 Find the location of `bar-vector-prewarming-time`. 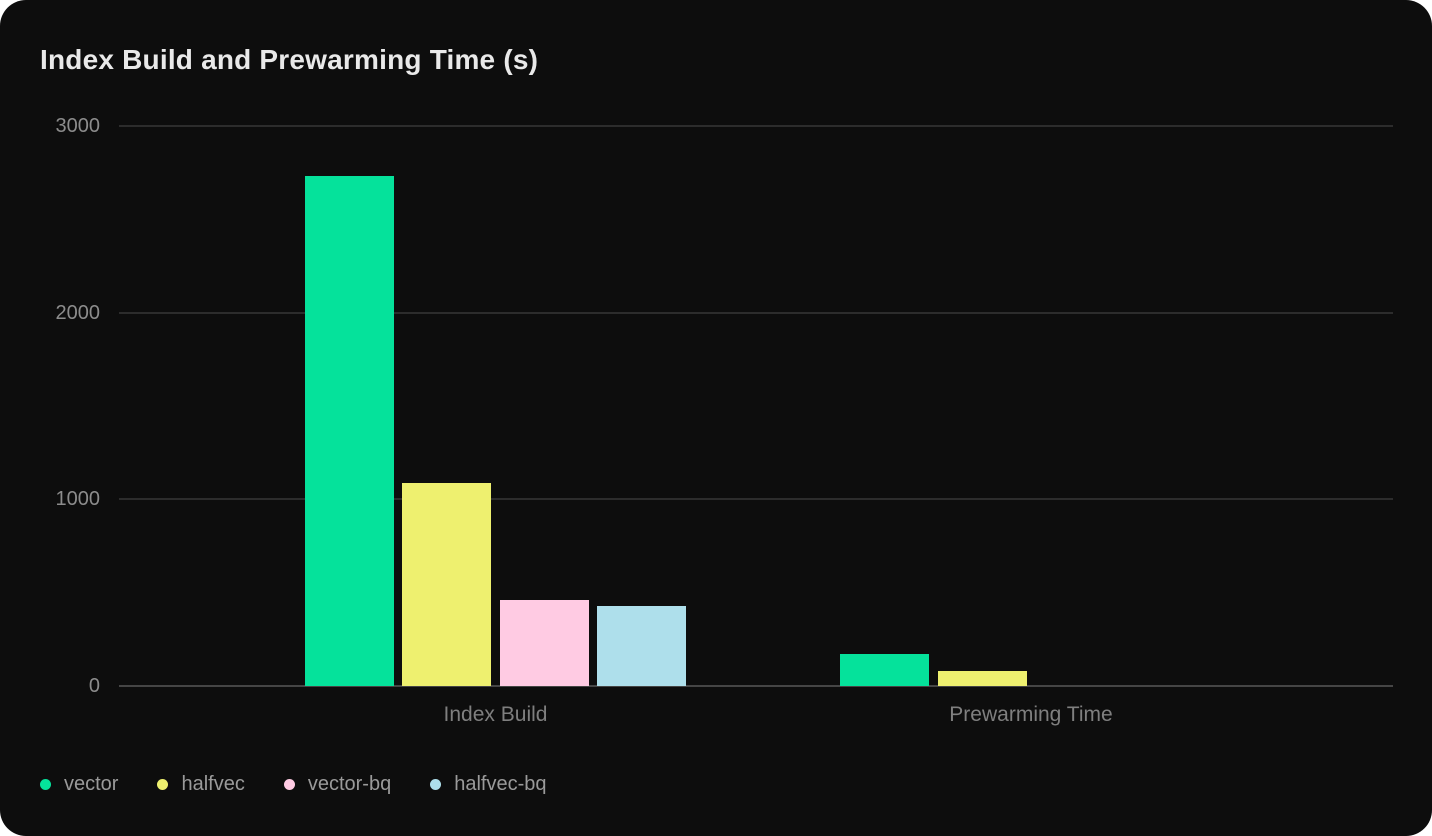

bar-vector-prewarming-time is located at coordinates (885, 670).